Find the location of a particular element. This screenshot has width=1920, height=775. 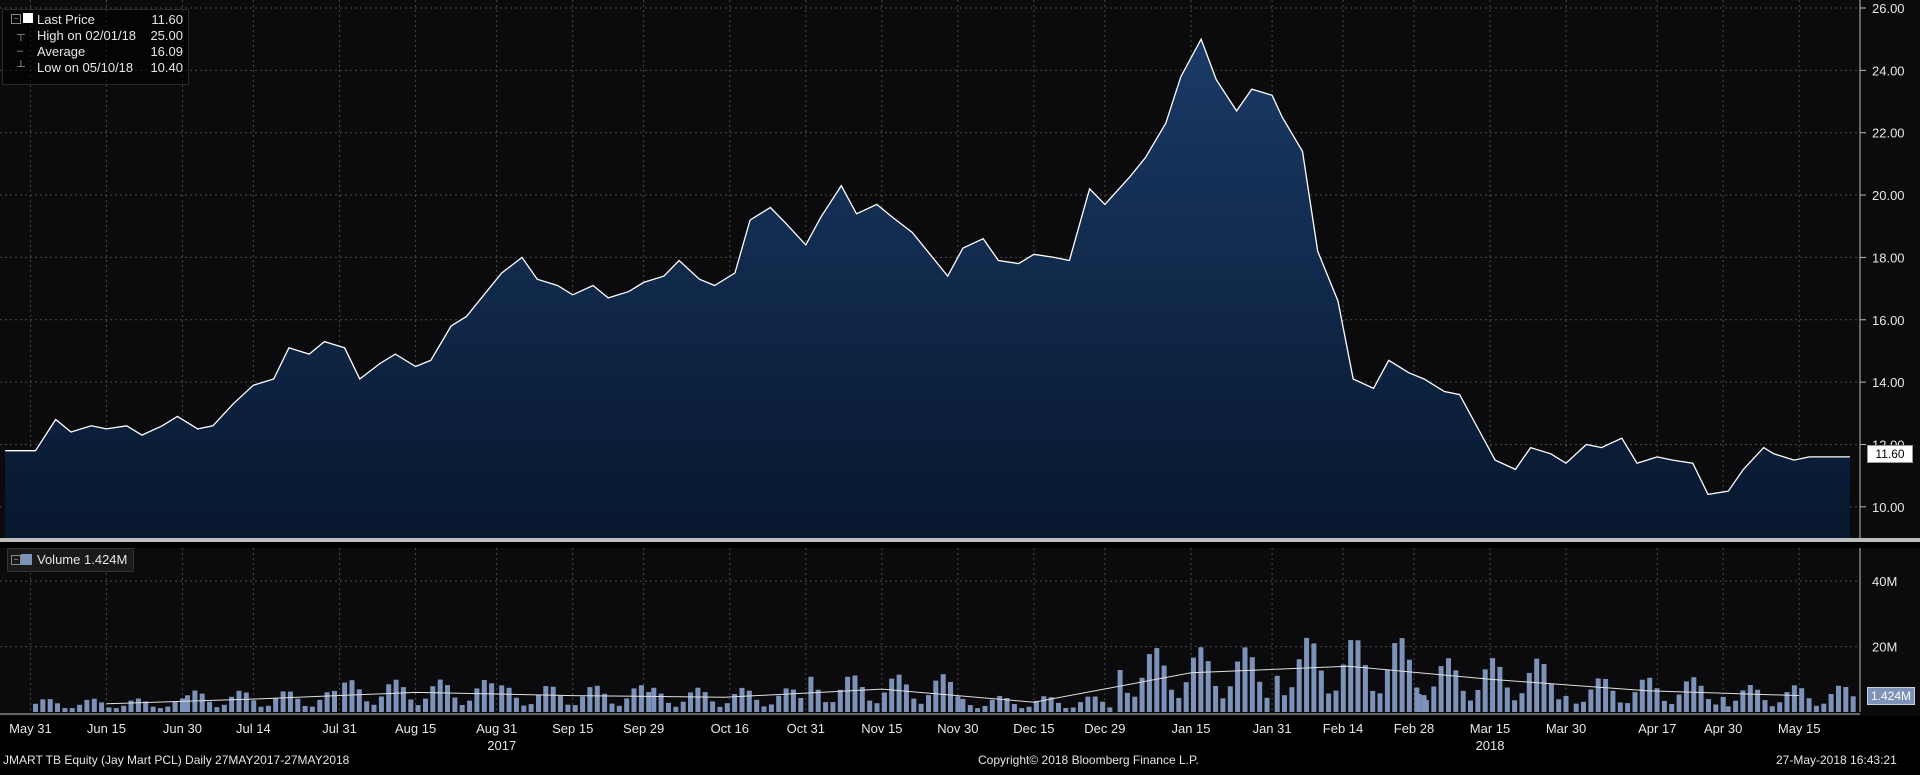

price-y-tick-label: 22.00 is located at coordinates (1888, 133).